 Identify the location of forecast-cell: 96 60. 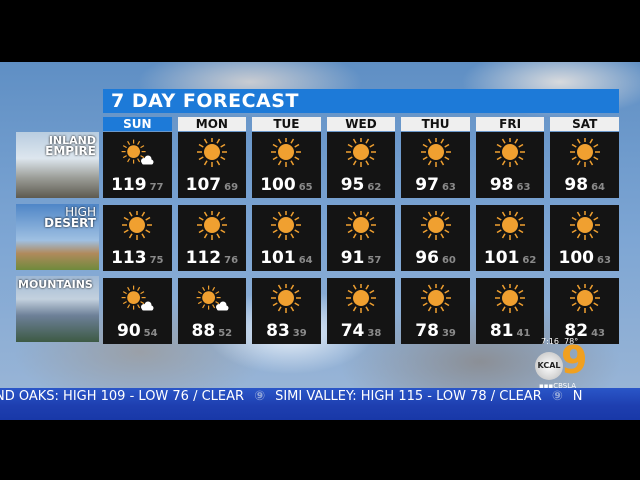
(435, 238).